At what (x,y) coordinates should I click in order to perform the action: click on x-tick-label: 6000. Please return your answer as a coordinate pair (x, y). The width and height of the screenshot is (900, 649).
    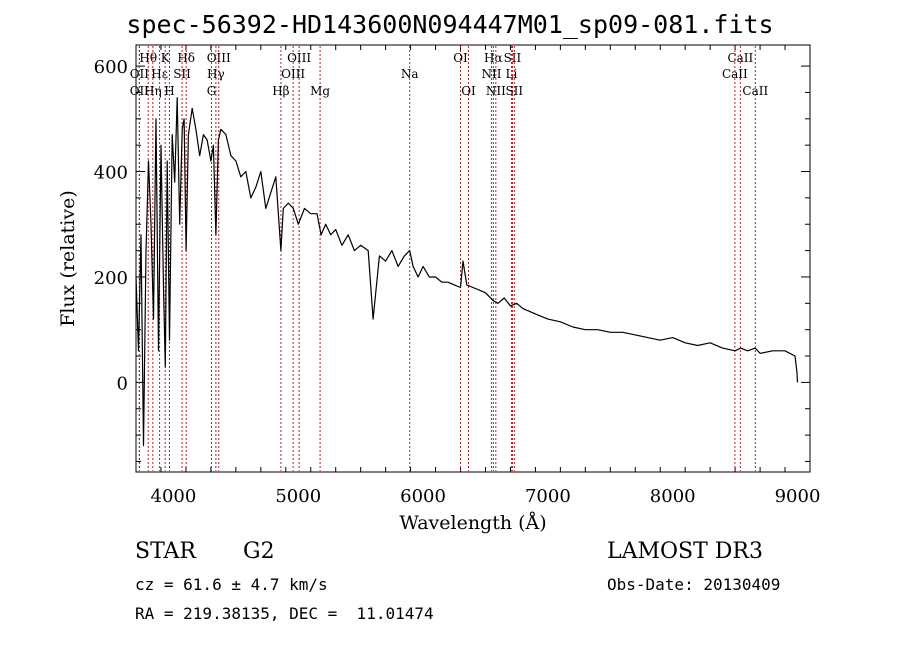
    Looking at the image, I should click on (423, 496).